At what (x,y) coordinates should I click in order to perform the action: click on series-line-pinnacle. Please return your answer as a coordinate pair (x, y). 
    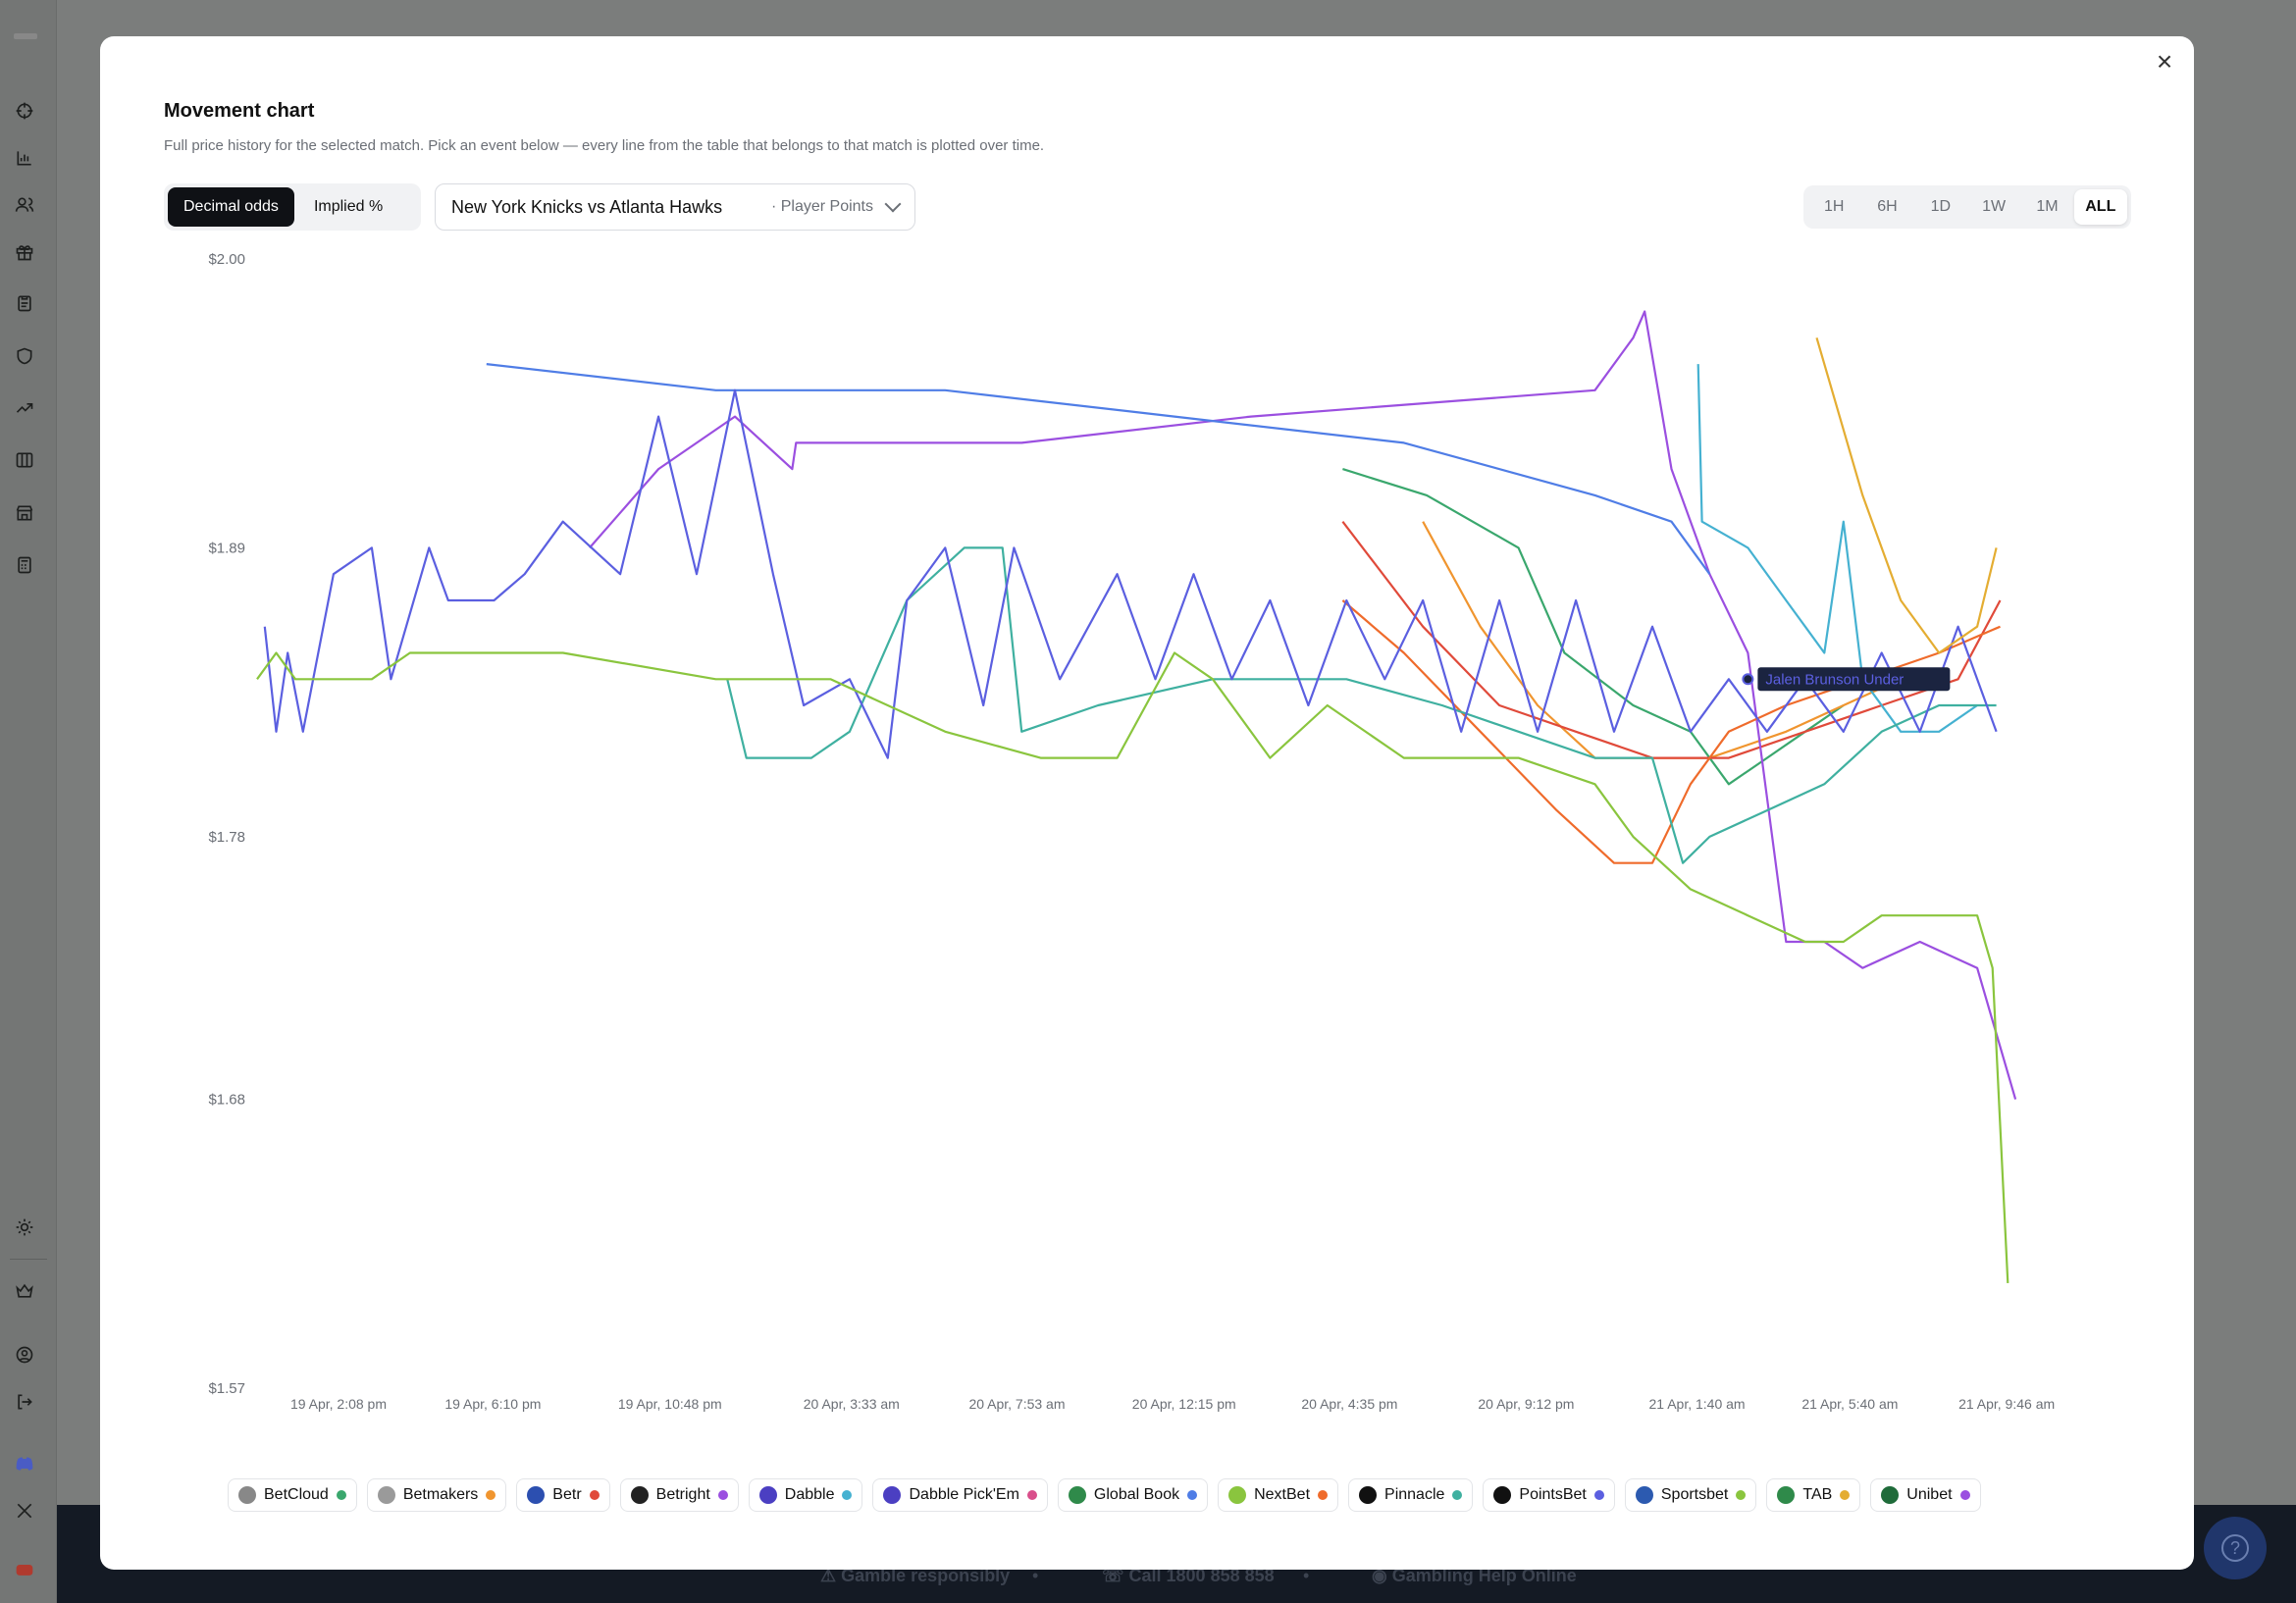
    Looking at the image, I should click on (1361, 705).